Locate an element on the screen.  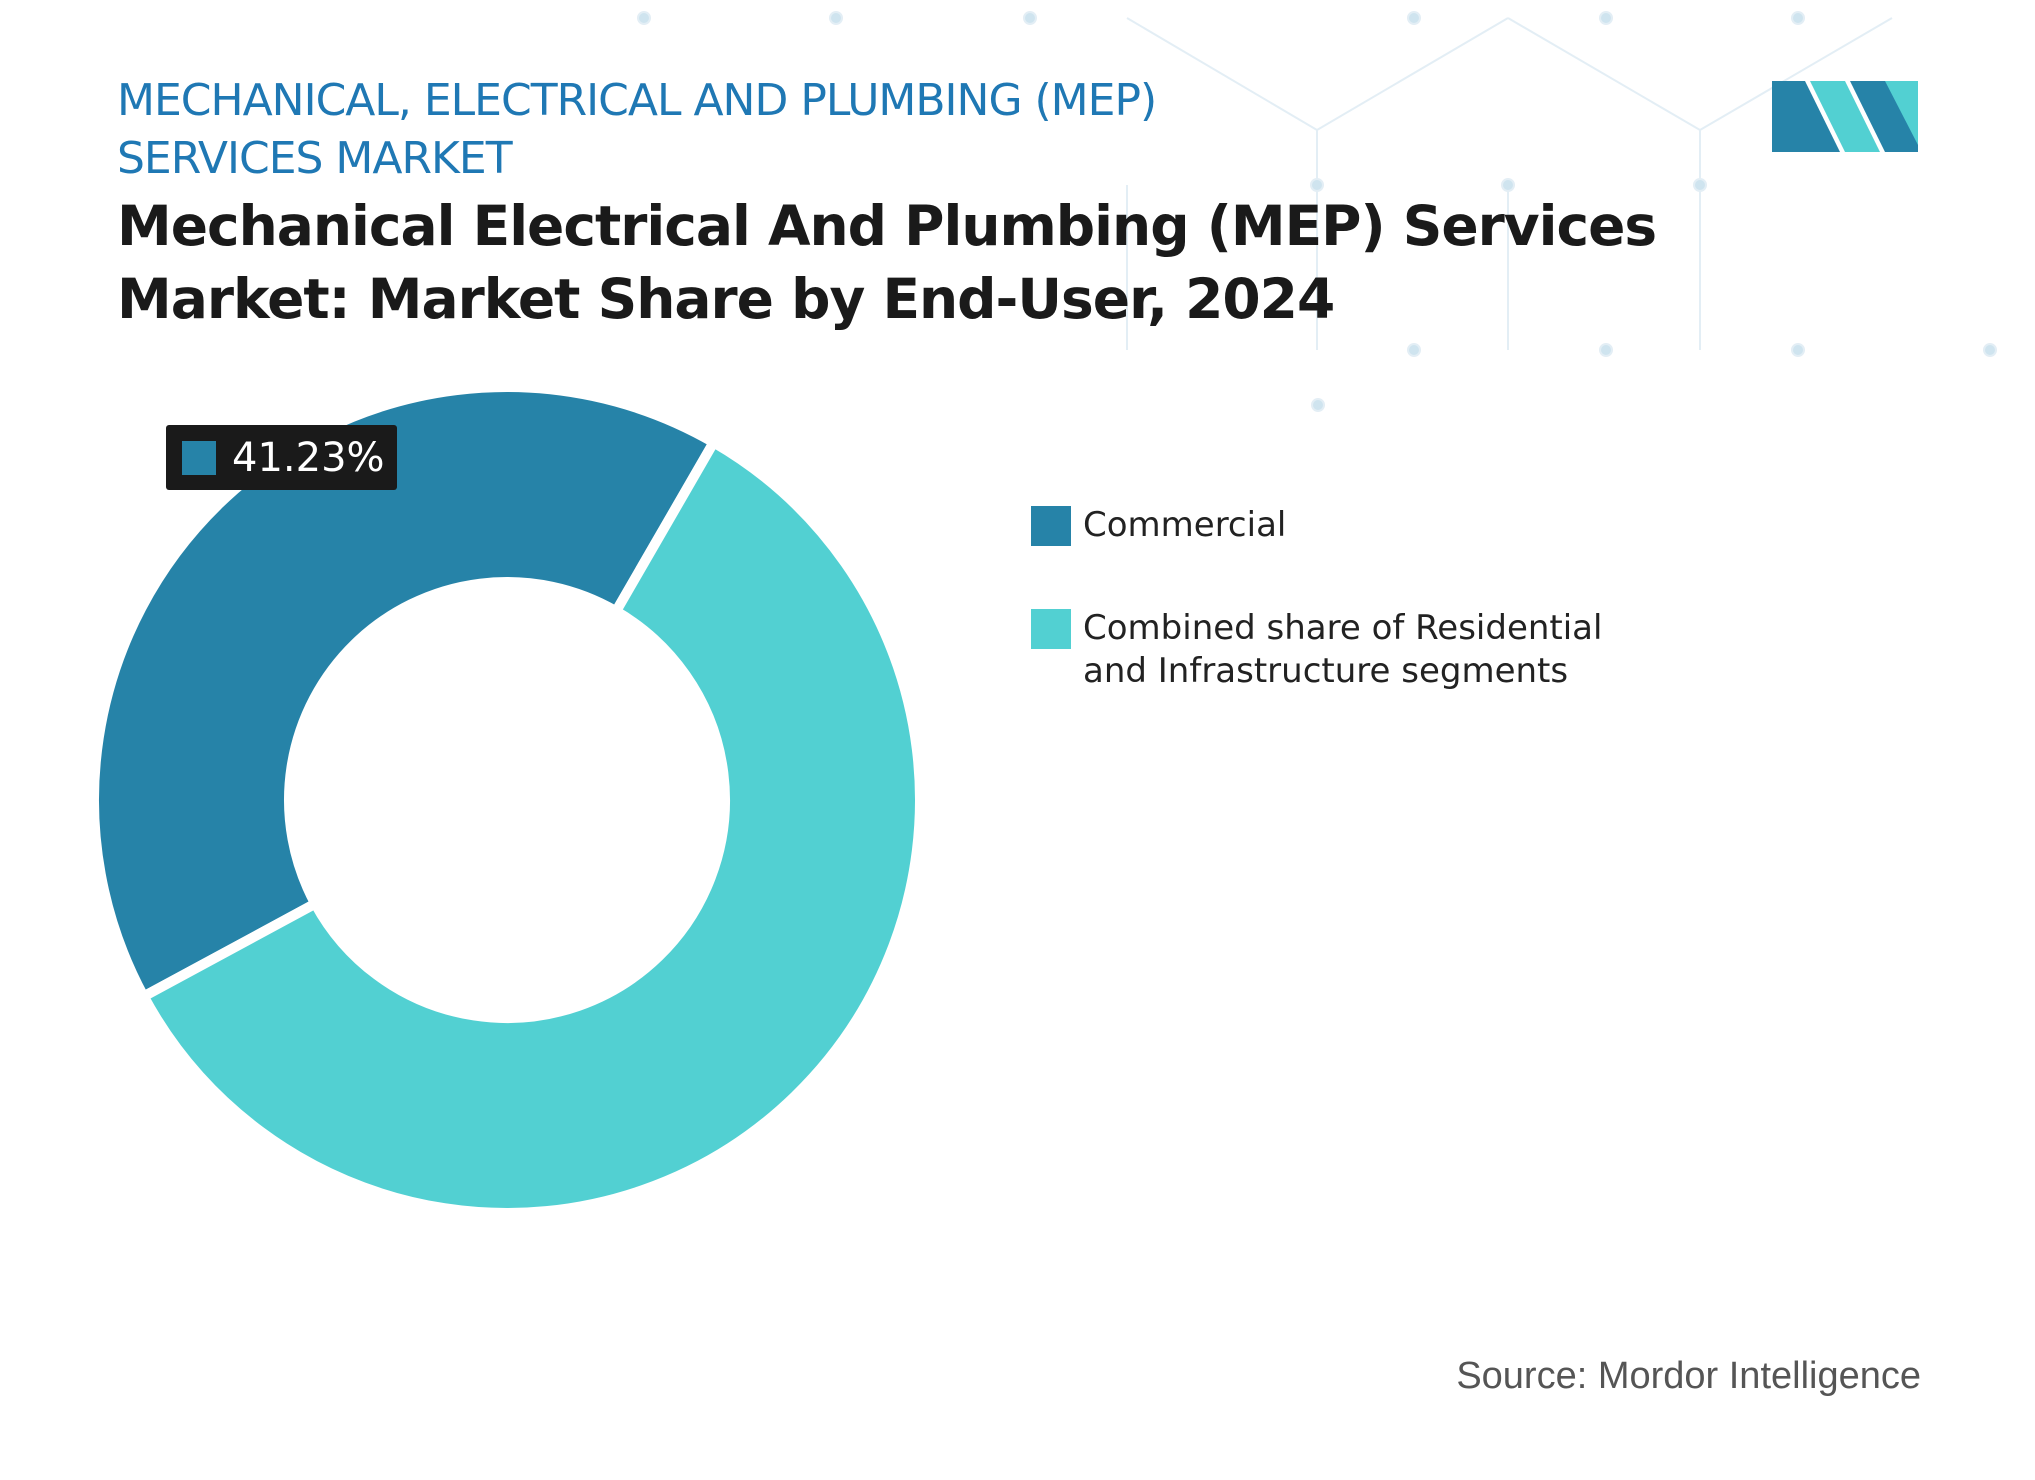
value-label-swatch is located at coordinates (199, 457).